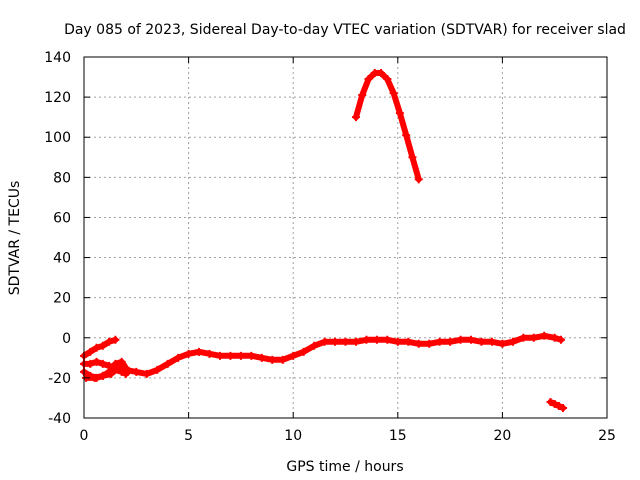  I want to click on y-tick-label: 20, so click(62, 299).